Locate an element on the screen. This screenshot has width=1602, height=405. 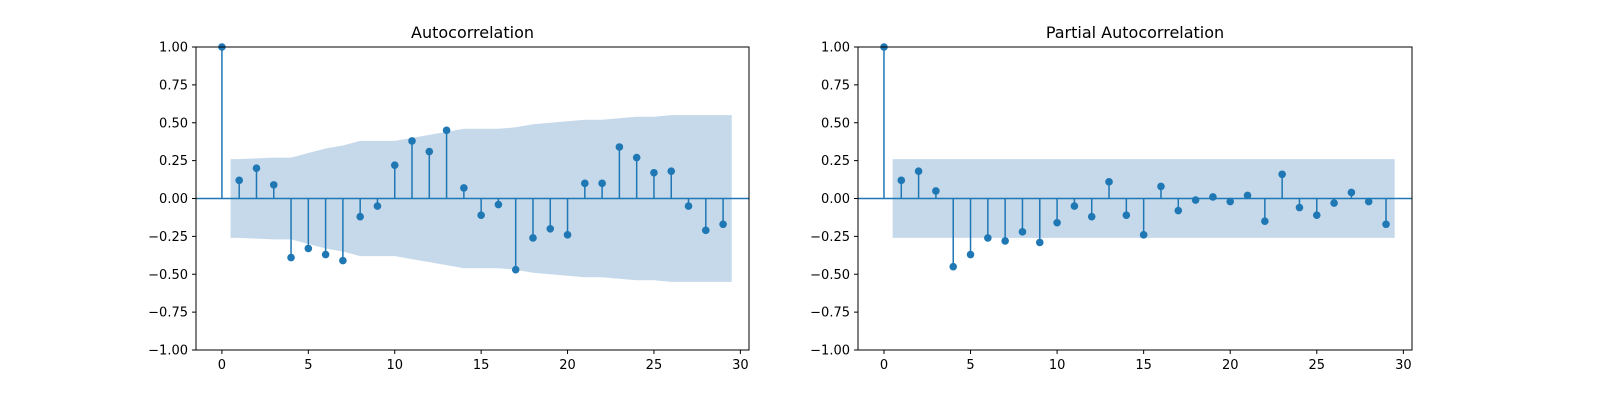
pacf-ytick-label: 0.75 is located at coordinates (835, 85).